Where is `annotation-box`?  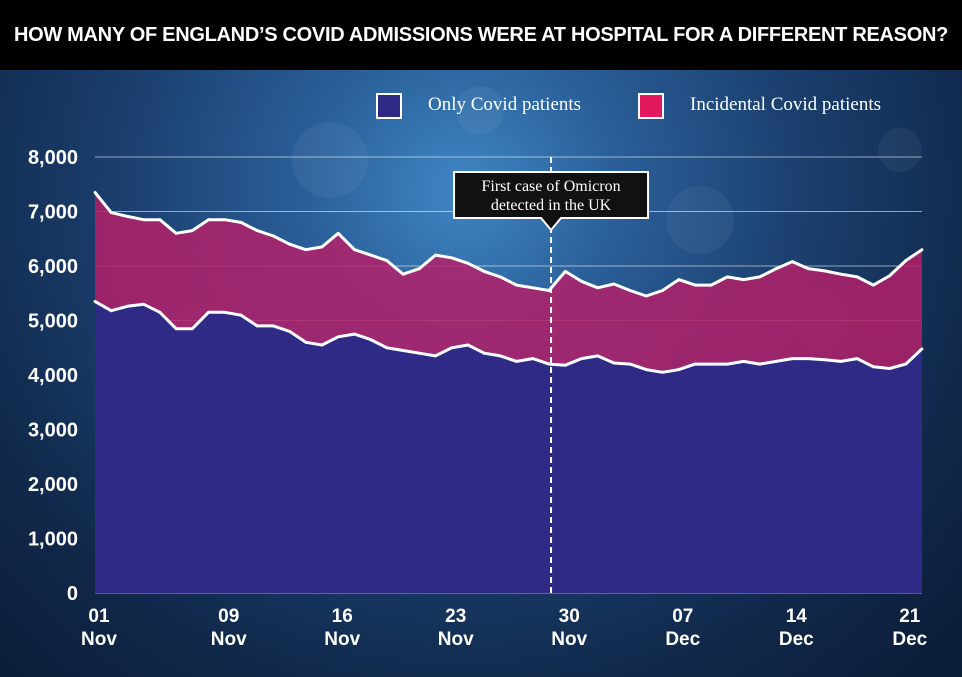 annotation-box is located at coordinates (551, 201).